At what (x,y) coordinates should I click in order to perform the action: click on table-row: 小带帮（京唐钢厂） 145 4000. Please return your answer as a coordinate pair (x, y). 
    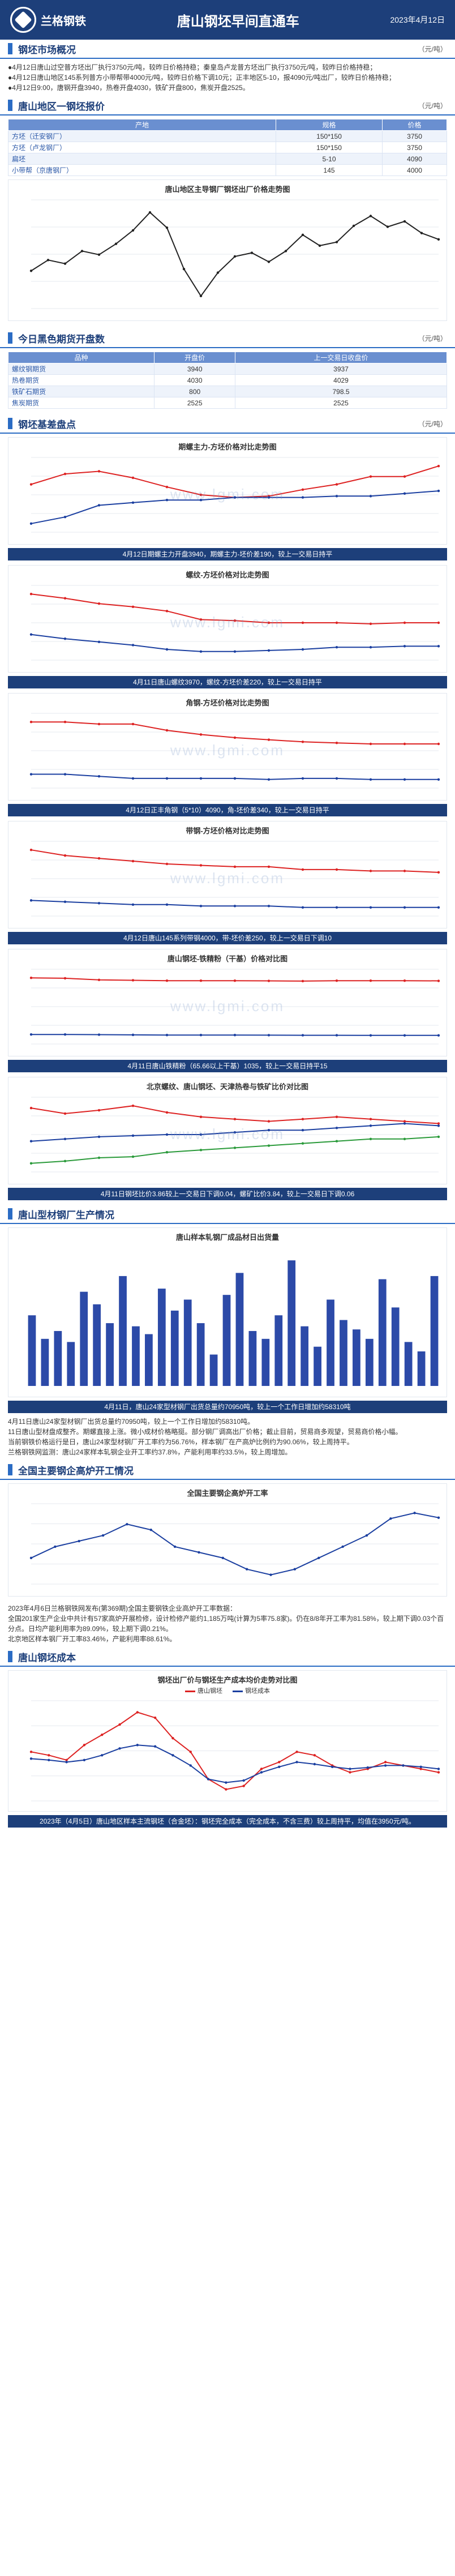
    Looking at the image, I should click on (227, 170).